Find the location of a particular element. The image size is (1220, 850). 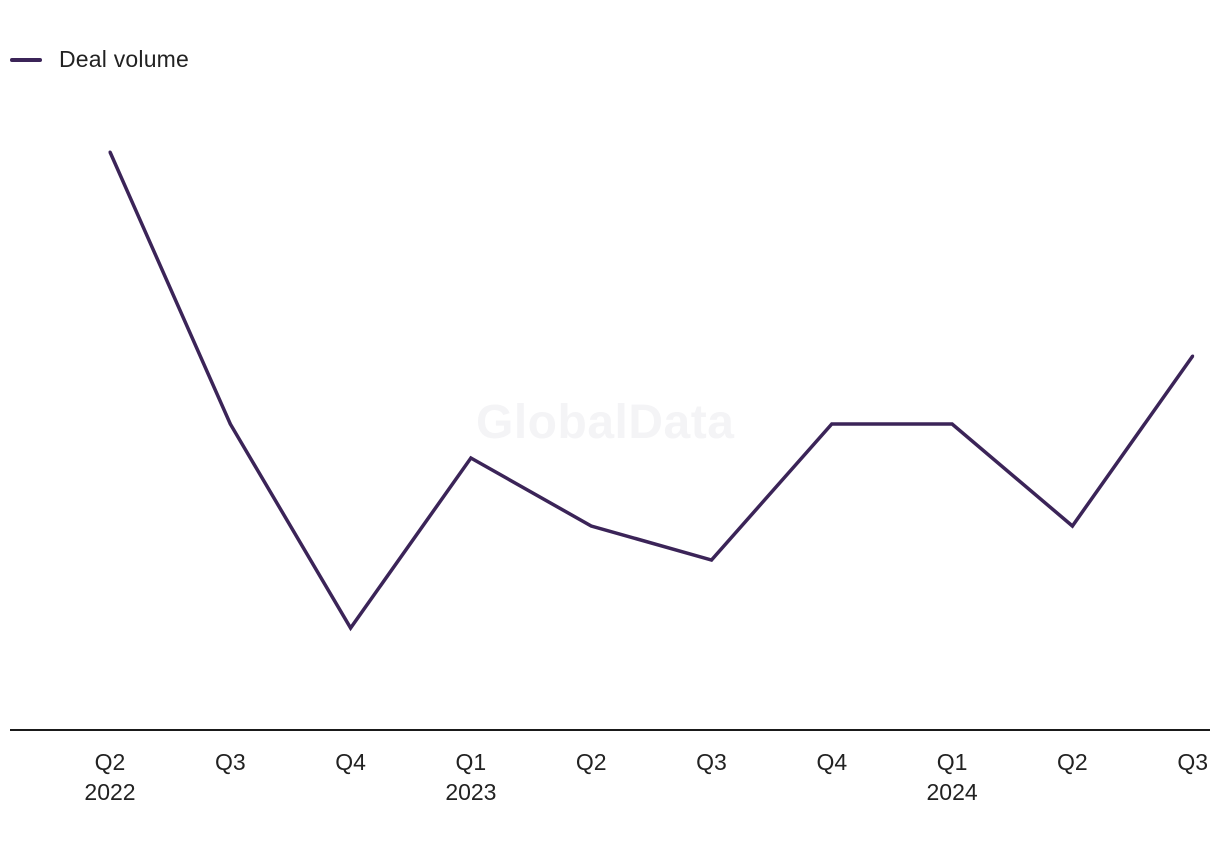

legend-swatch is located at coordinates (26, 59).